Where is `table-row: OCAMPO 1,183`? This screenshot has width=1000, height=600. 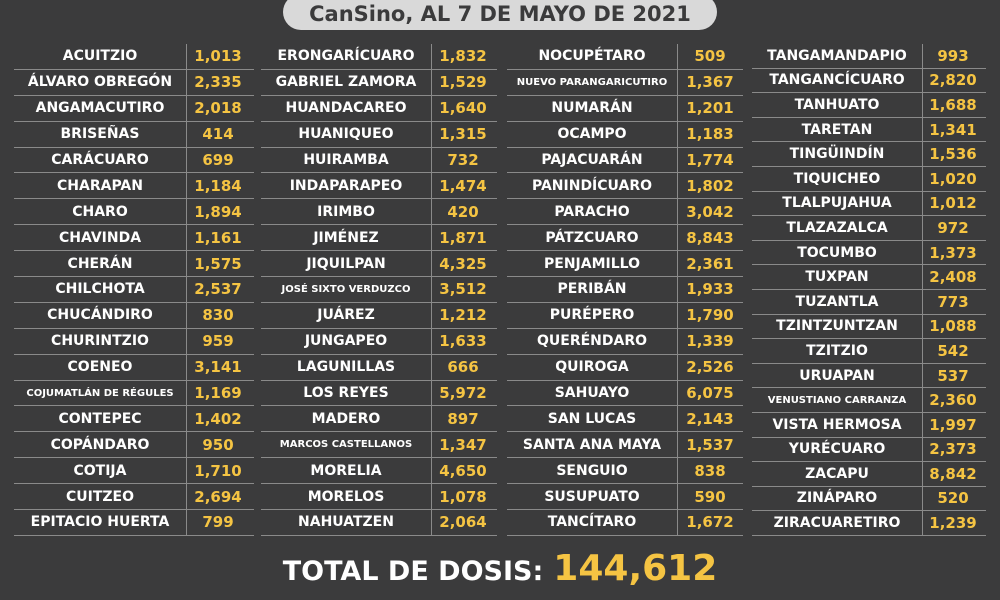
table-row: OCAMPO 1,183 is located at coordinates (625, 134).